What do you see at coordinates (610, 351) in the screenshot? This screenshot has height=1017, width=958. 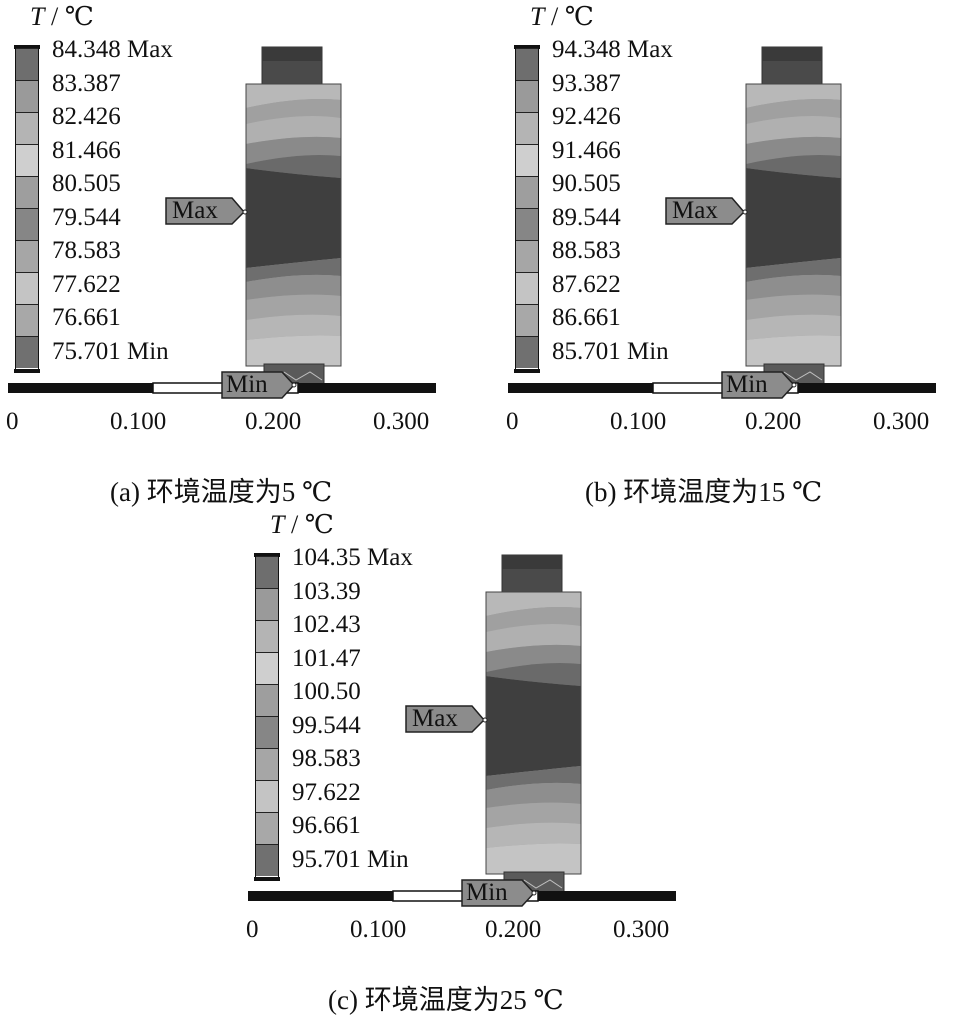 I see `legend-label-9: 85.701 Min` at bounding box center [610, 351].